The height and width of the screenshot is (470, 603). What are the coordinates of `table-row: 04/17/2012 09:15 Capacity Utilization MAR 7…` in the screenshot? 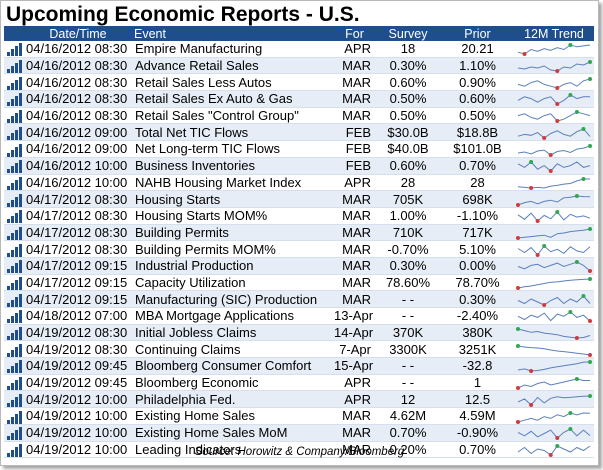 It's located at (299, 283).